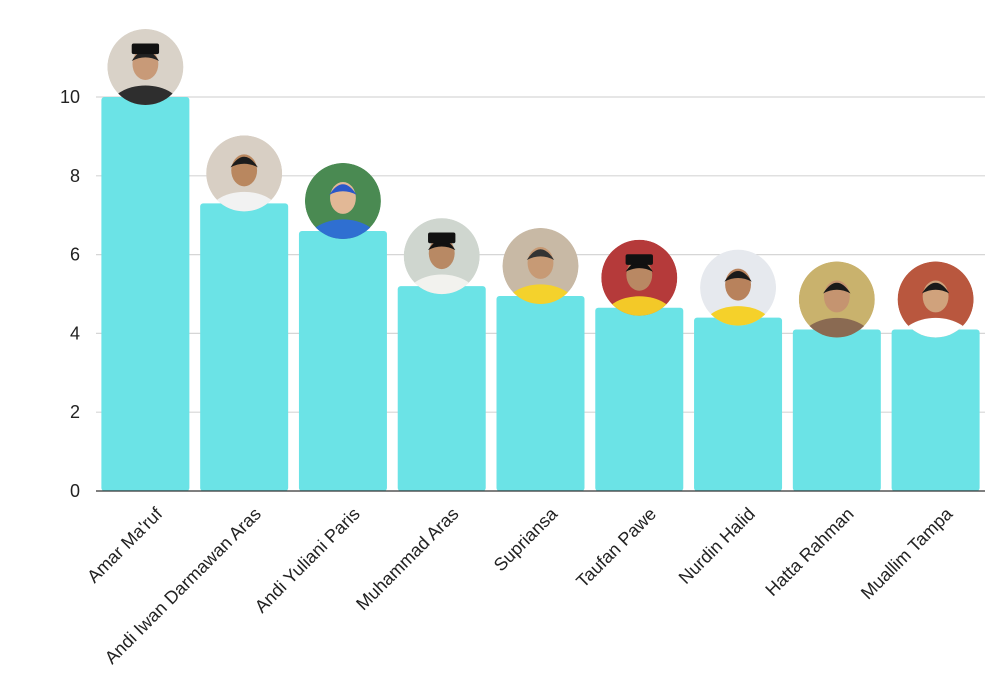 The width and height of the screenshot is (1004, 700). What do you see at coordinates (183, 586) in the screenshot?
I see `category-label: Andi Iwan Darmawan Aras` at bounding box center [183, 586].